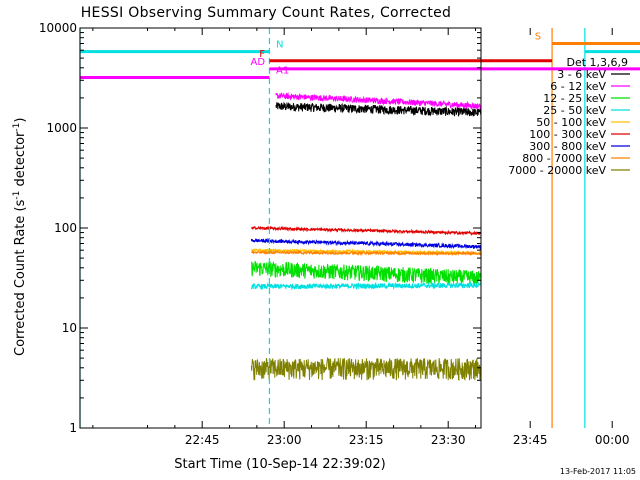  What do you see at coordinates (574, 110) in the screenshot?
I see `legend-label: 25 - 50 keV` at bounding box center [574, 110].